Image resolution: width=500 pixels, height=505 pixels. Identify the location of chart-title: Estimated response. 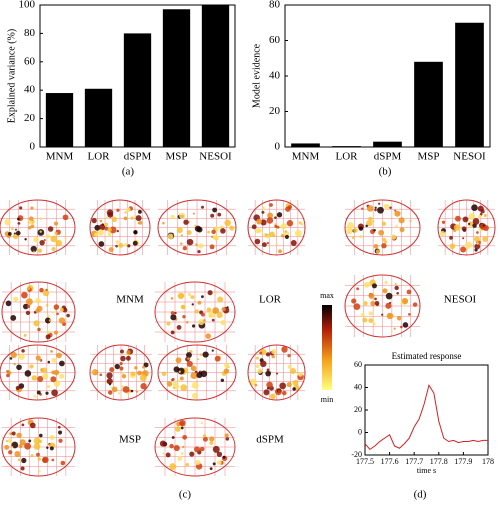
(427, 356).